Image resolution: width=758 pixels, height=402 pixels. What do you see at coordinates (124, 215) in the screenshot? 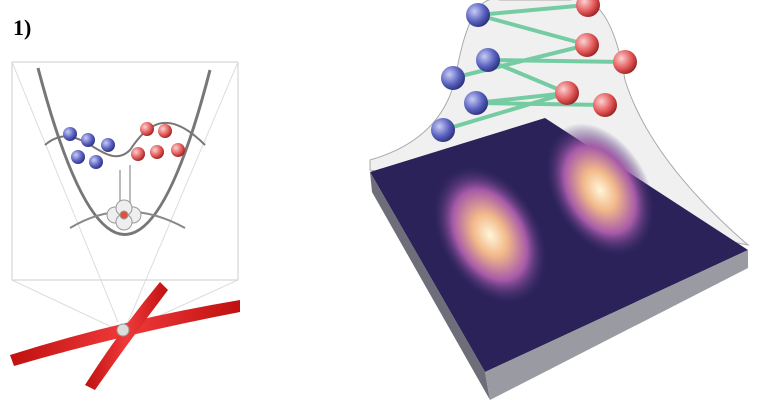
I see `atom-cluster` at bounding box center [124, 215].